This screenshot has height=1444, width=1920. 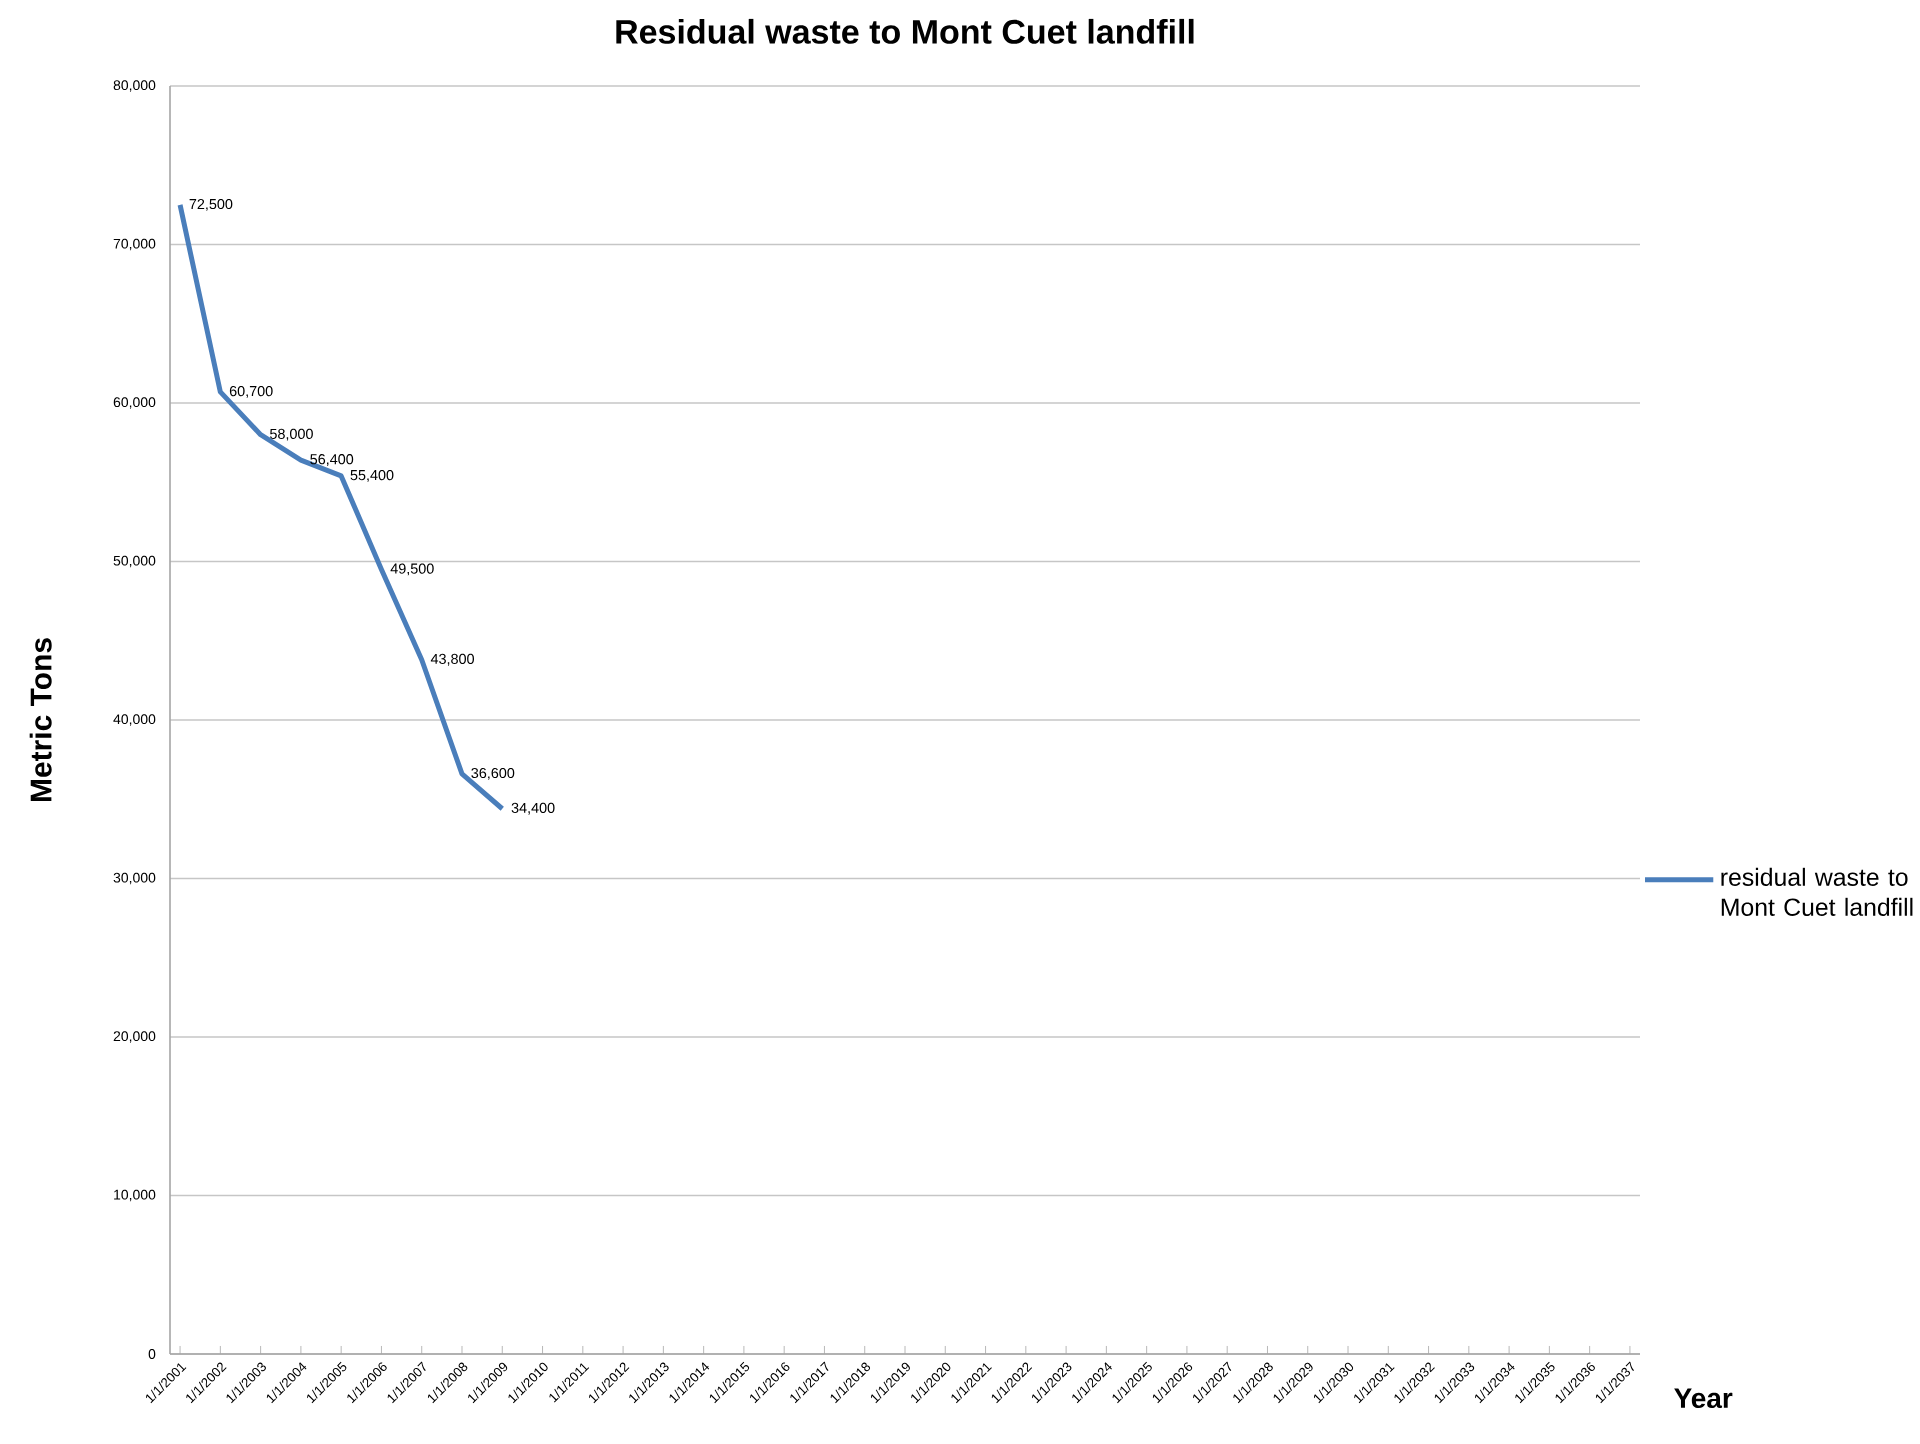 I want to click on y-axis-title: Metric Tons, so click(x=40, y=720).